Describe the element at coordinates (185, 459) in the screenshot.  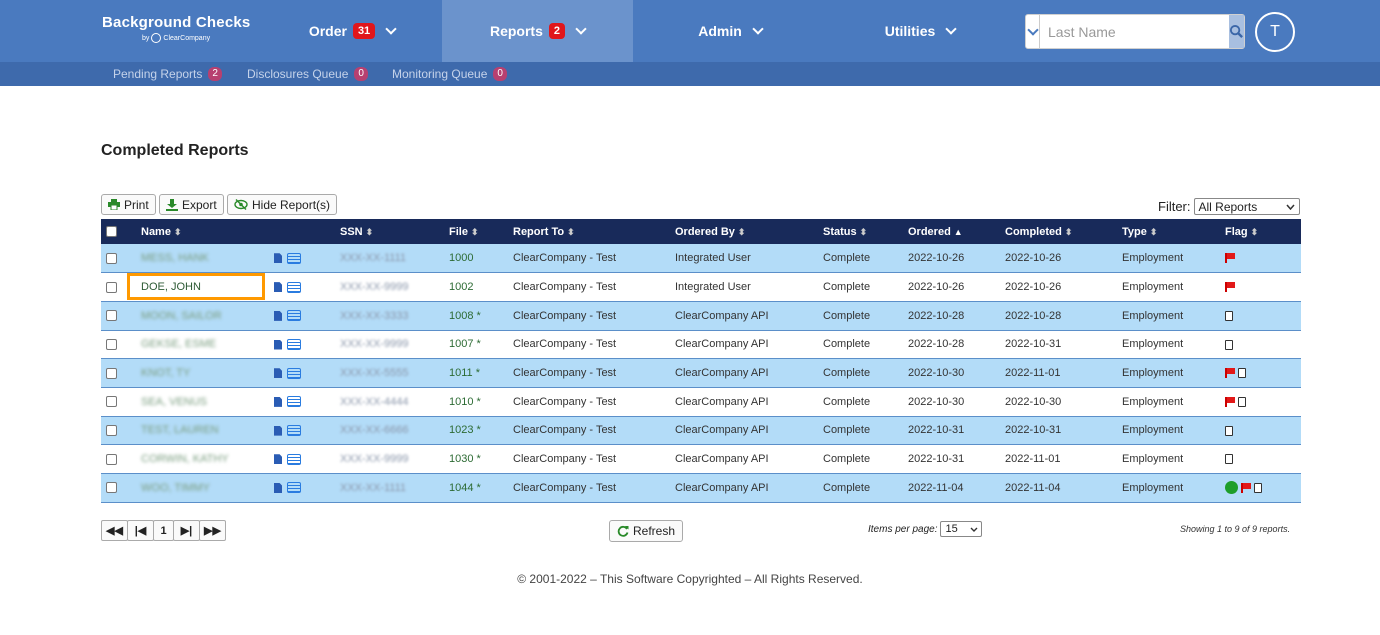
I see `applicant-name: CORWIN, KATHY` at that location.